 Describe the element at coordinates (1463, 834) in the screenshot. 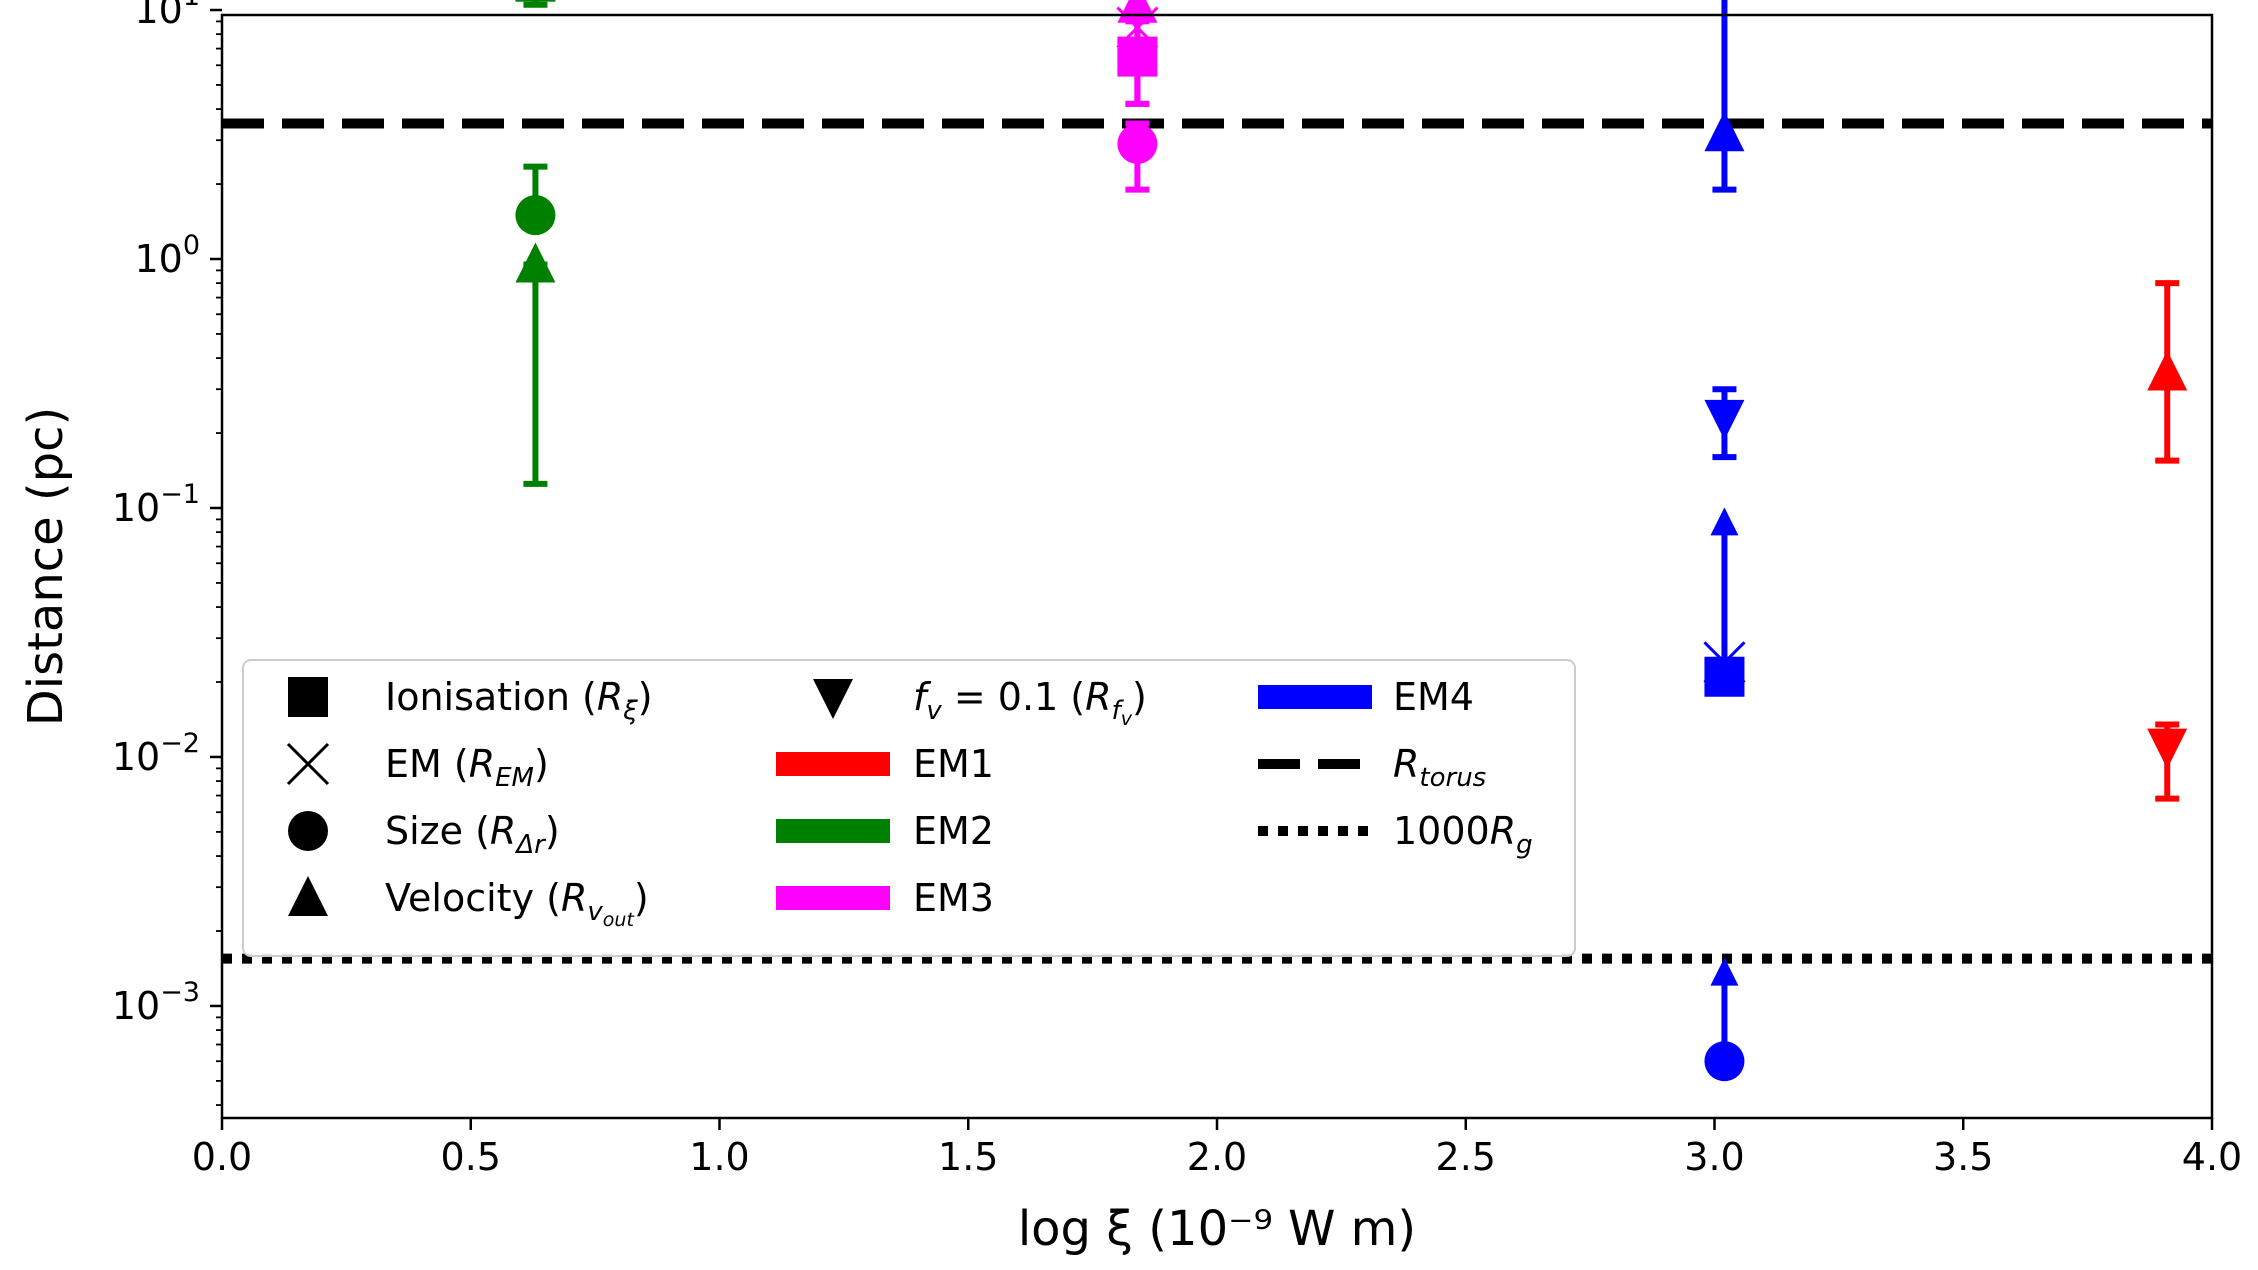

I see `legend-label: 1000Rg` at that location.